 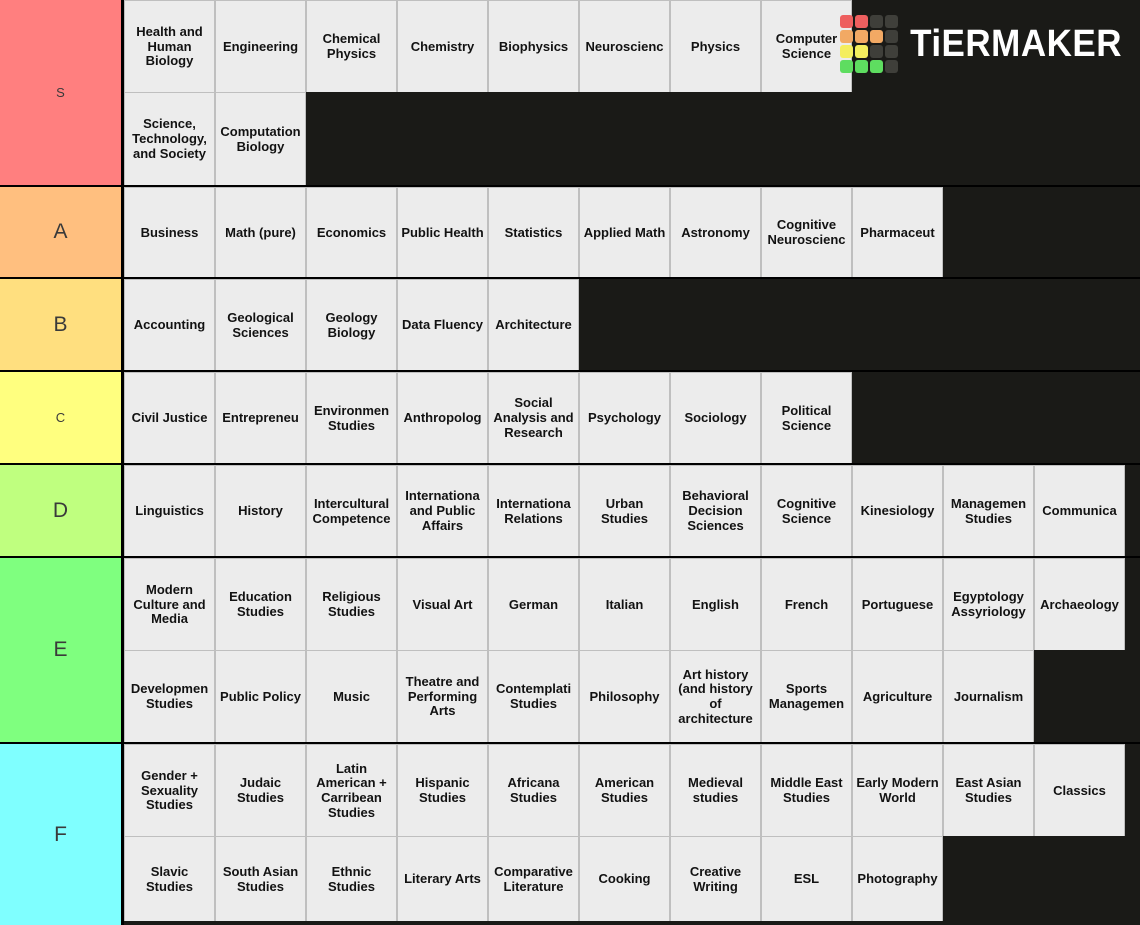 I want to click on tier-item: Contemplati Studies, so click(x=533, y=696).